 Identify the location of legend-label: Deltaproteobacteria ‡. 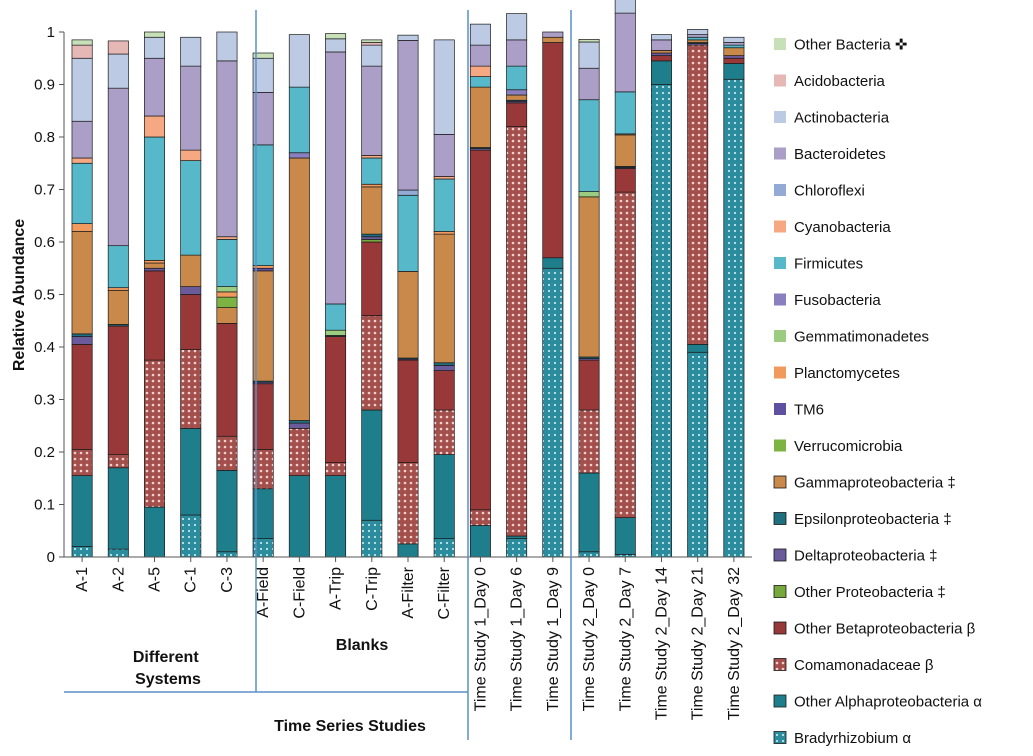
(865, 556).